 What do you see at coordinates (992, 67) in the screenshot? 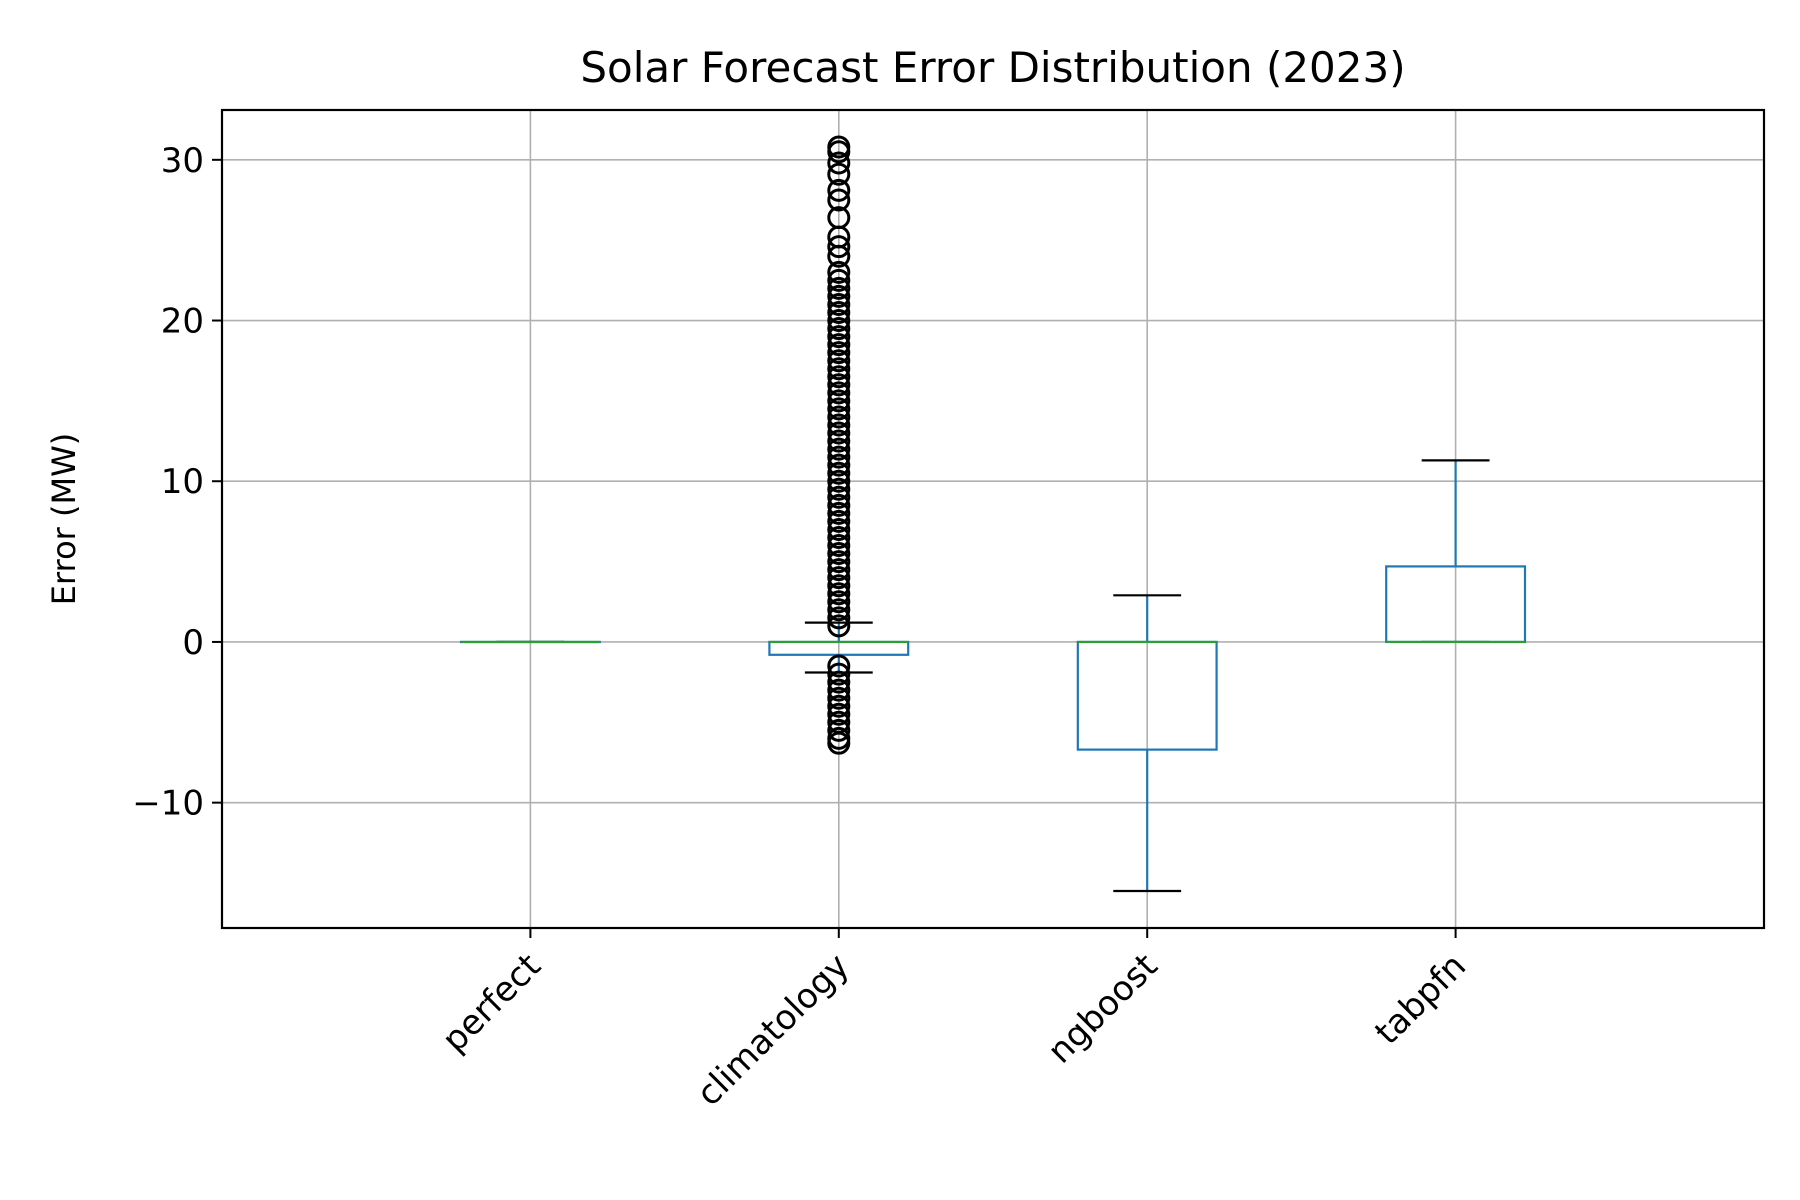
I see `chart-title: Solar Forecast Error Distribution (2023)` at bounding box center [992, 67].